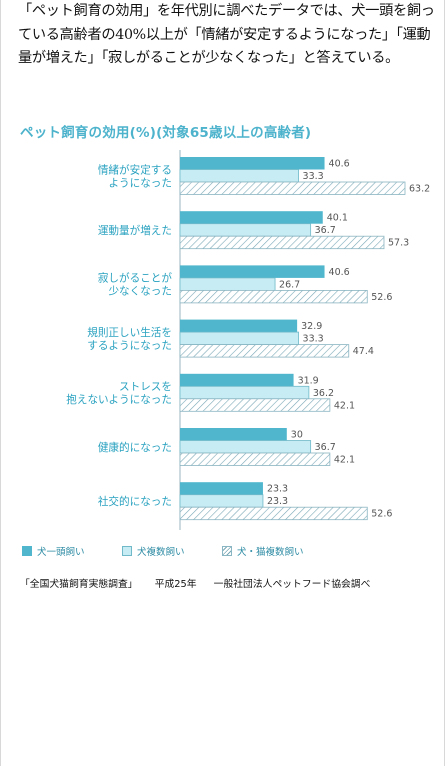 The width and height of the screenshot is (445, 766). What do you see at coordinates (140, 183) in the screenshot?
I see `category-label-line: ようになった` at bounding box center [140, 183].